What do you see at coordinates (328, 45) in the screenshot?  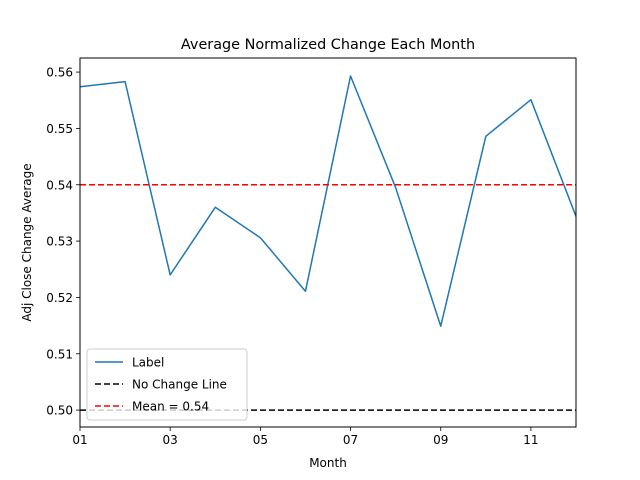 I see `chart-title: Average Normalized Change Each Month` at bounding box center [328, 45].